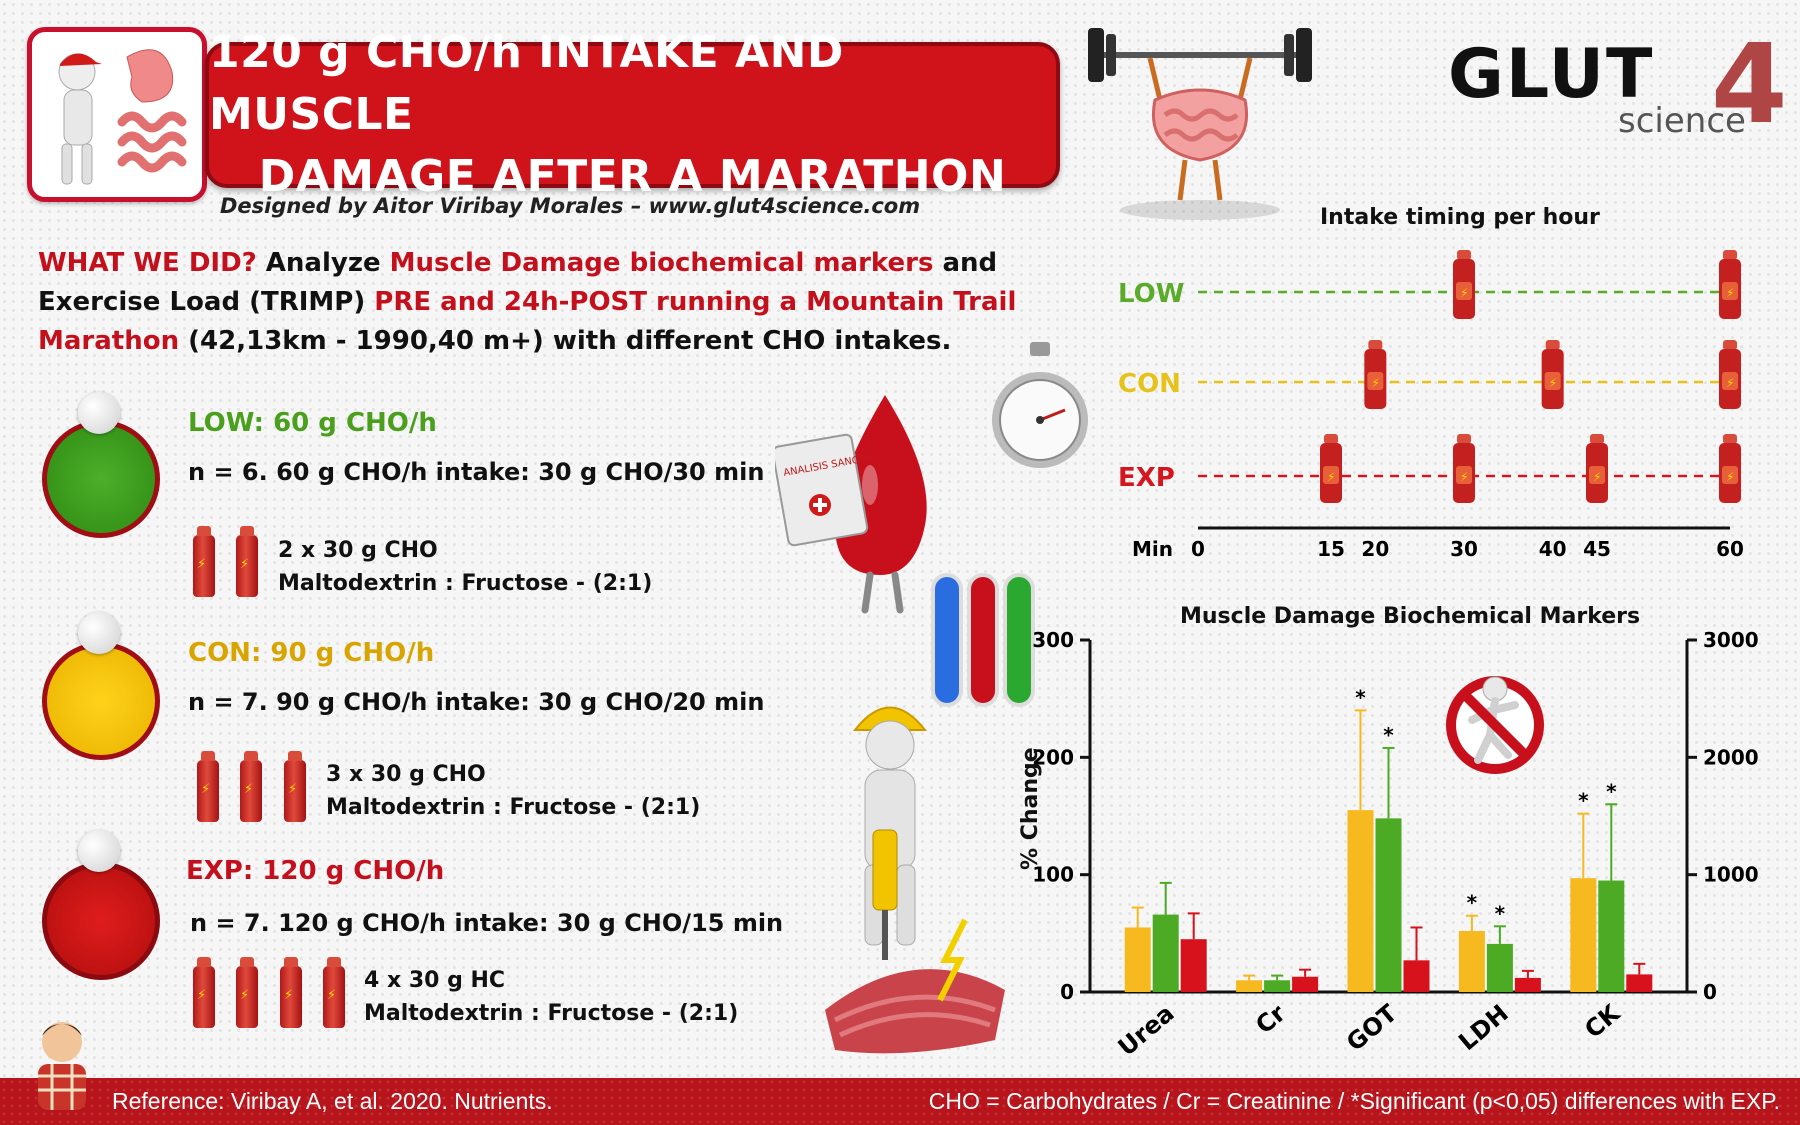 The image size is (1800, 1125). What do you see at coordinates (1146, 1030) in the screenshot?
I see `category-label: Urea` at bounding box center [1146, 1030].